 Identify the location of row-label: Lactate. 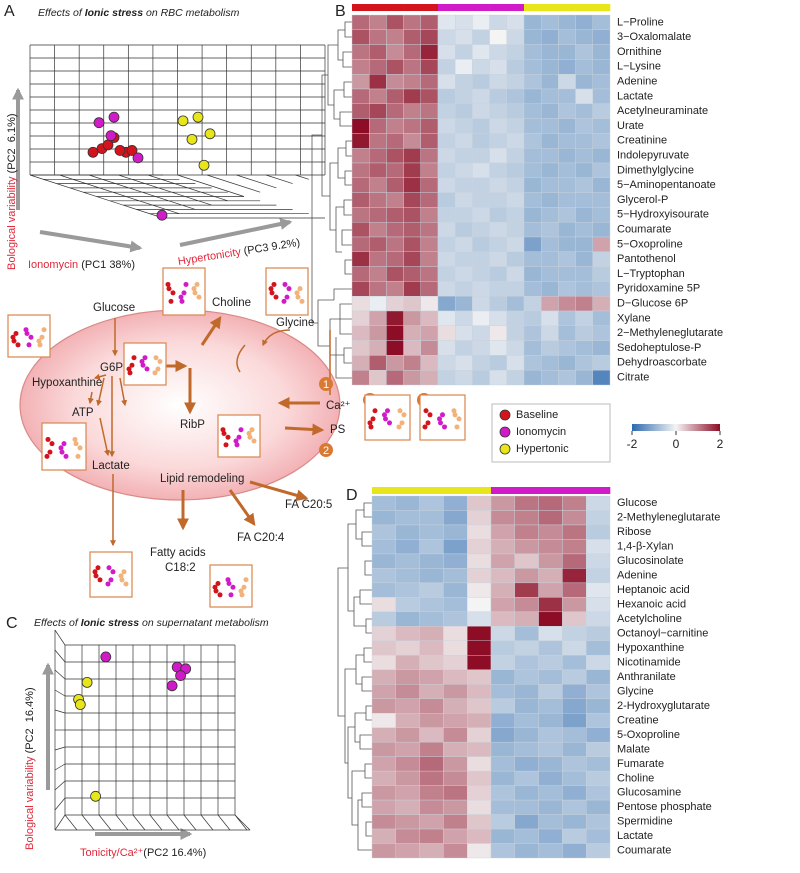
(635, 96).